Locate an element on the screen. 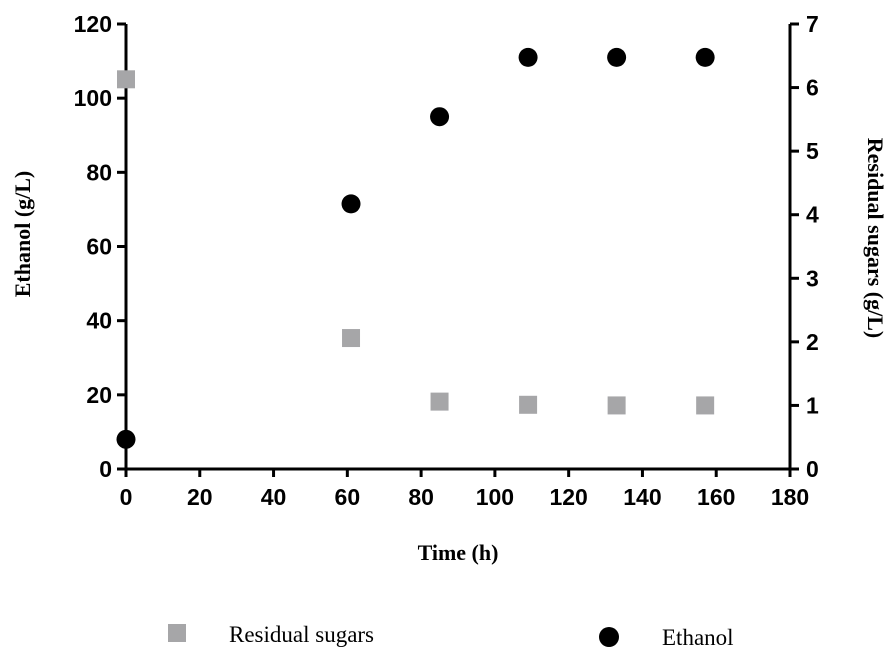 This screenshot has height=654, width=888. x-tick-label: 180 is located at coordinates (790, 497).